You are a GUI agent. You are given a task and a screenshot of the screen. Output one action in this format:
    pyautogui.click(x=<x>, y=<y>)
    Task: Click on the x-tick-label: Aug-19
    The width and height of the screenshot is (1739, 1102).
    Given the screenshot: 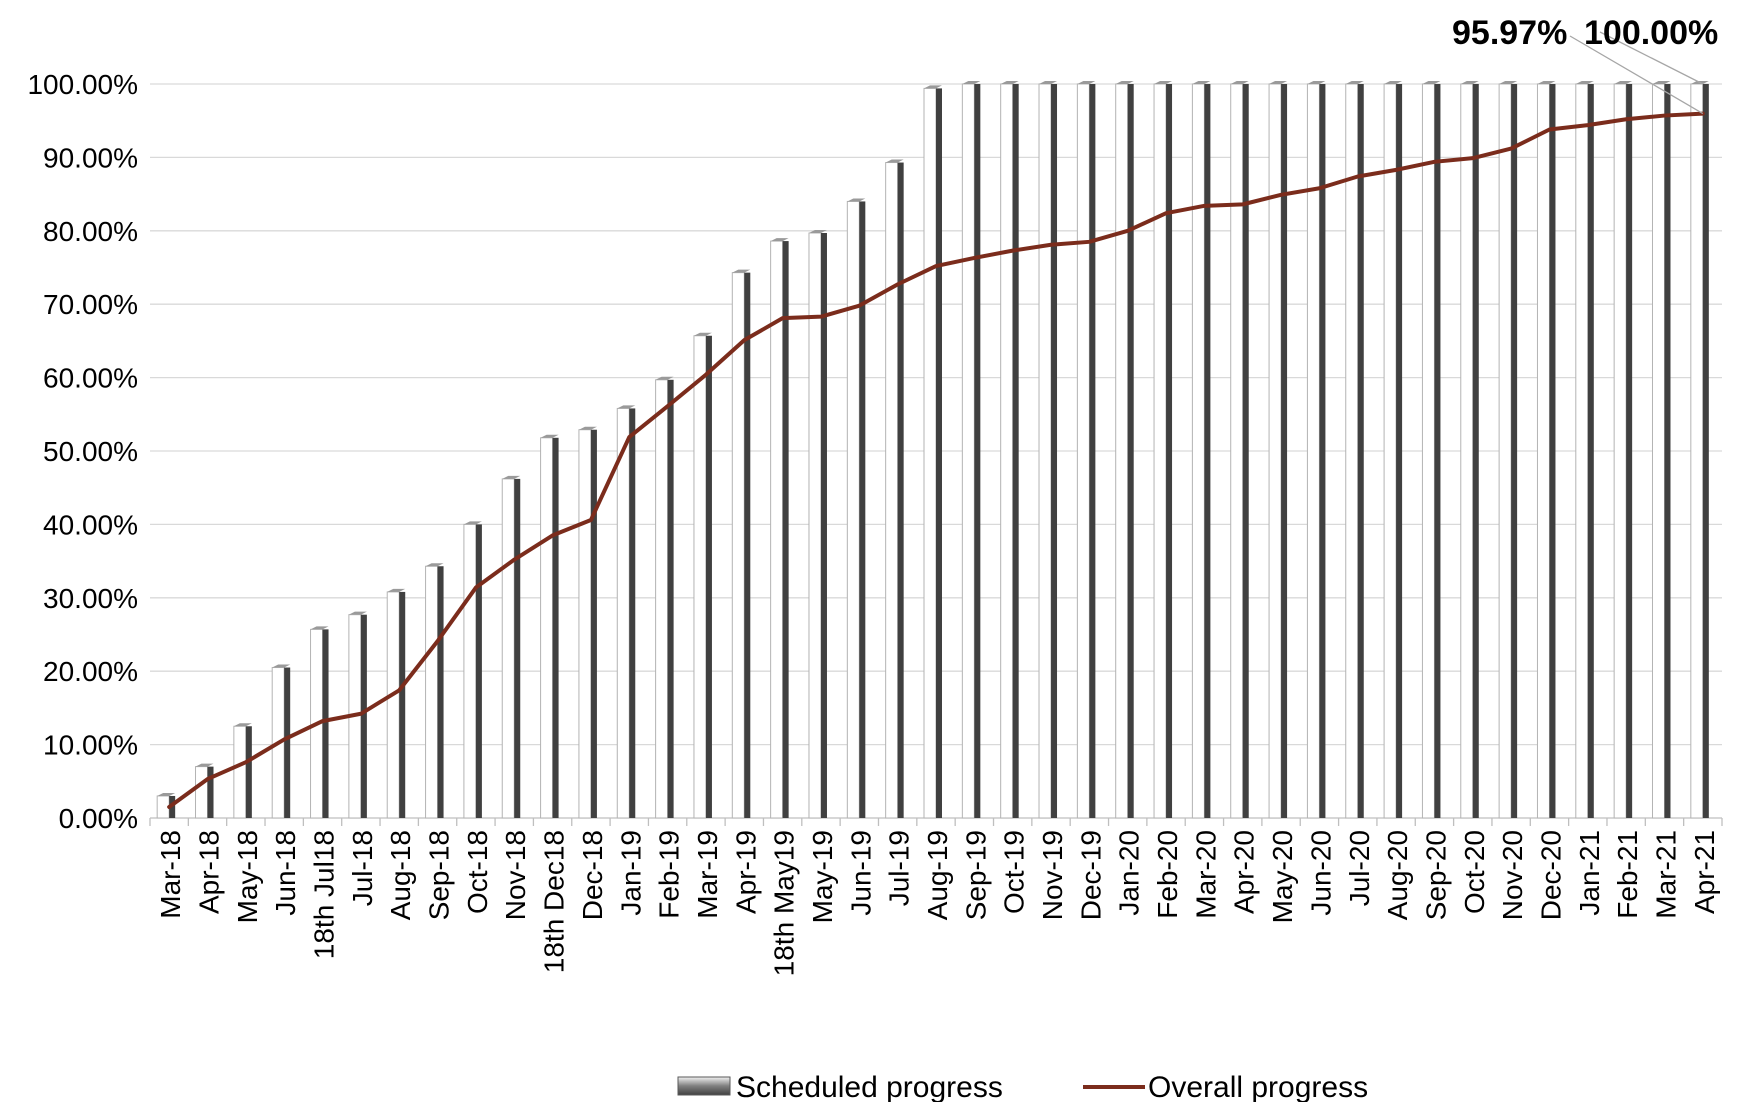 What is the action you would take?
    pyautogui.click(x=937, y=875)
    